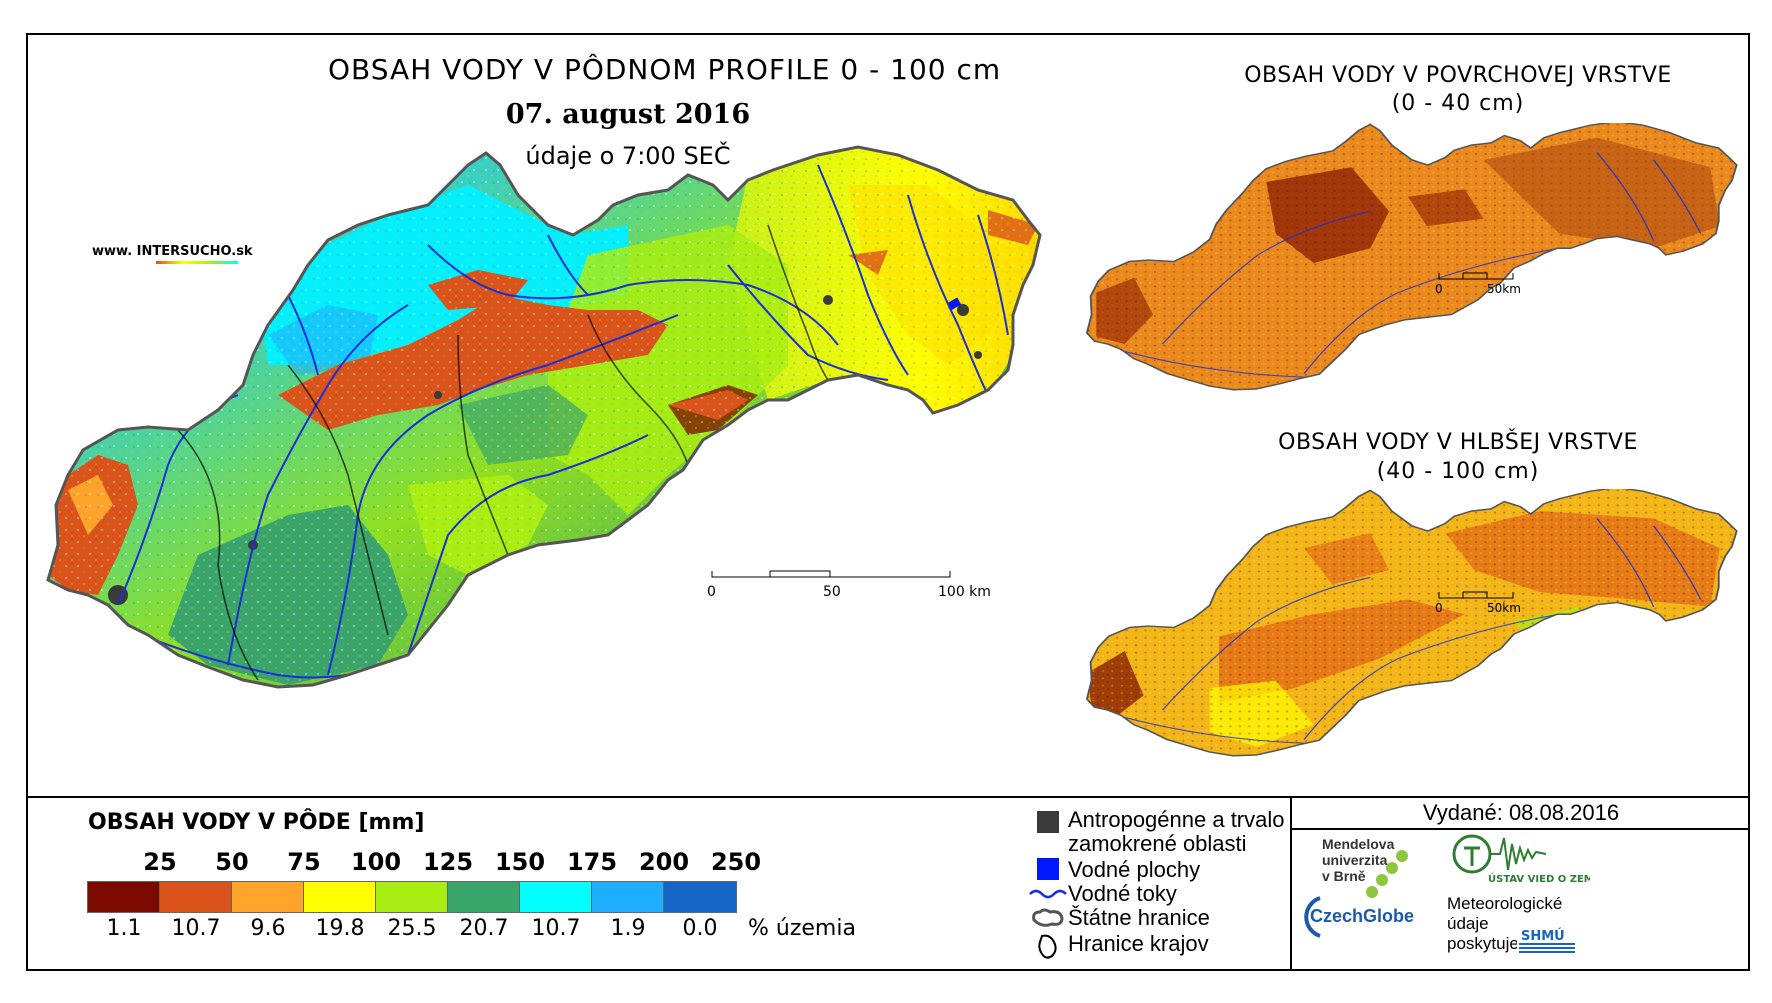 The height and width of the screenshot is (1003, 1772). What do you see at coordinates (628, 156) in the screenshot?
I see `main-map-time: údaje o 7:00 SEČ` at bounding box center [628, 156].